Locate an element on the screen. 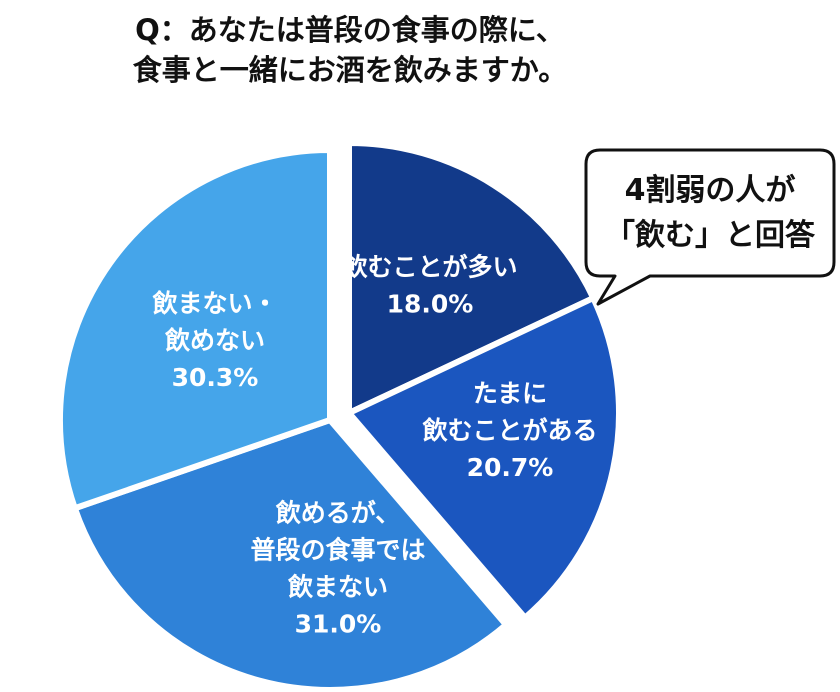 Image resolution: width=840 pixels, height=692 pixels. chart-title: Q：あなたは普段の食事の際に、 食事と一緒にお酒を飲みますか。 is located at coordinates (350, 50).